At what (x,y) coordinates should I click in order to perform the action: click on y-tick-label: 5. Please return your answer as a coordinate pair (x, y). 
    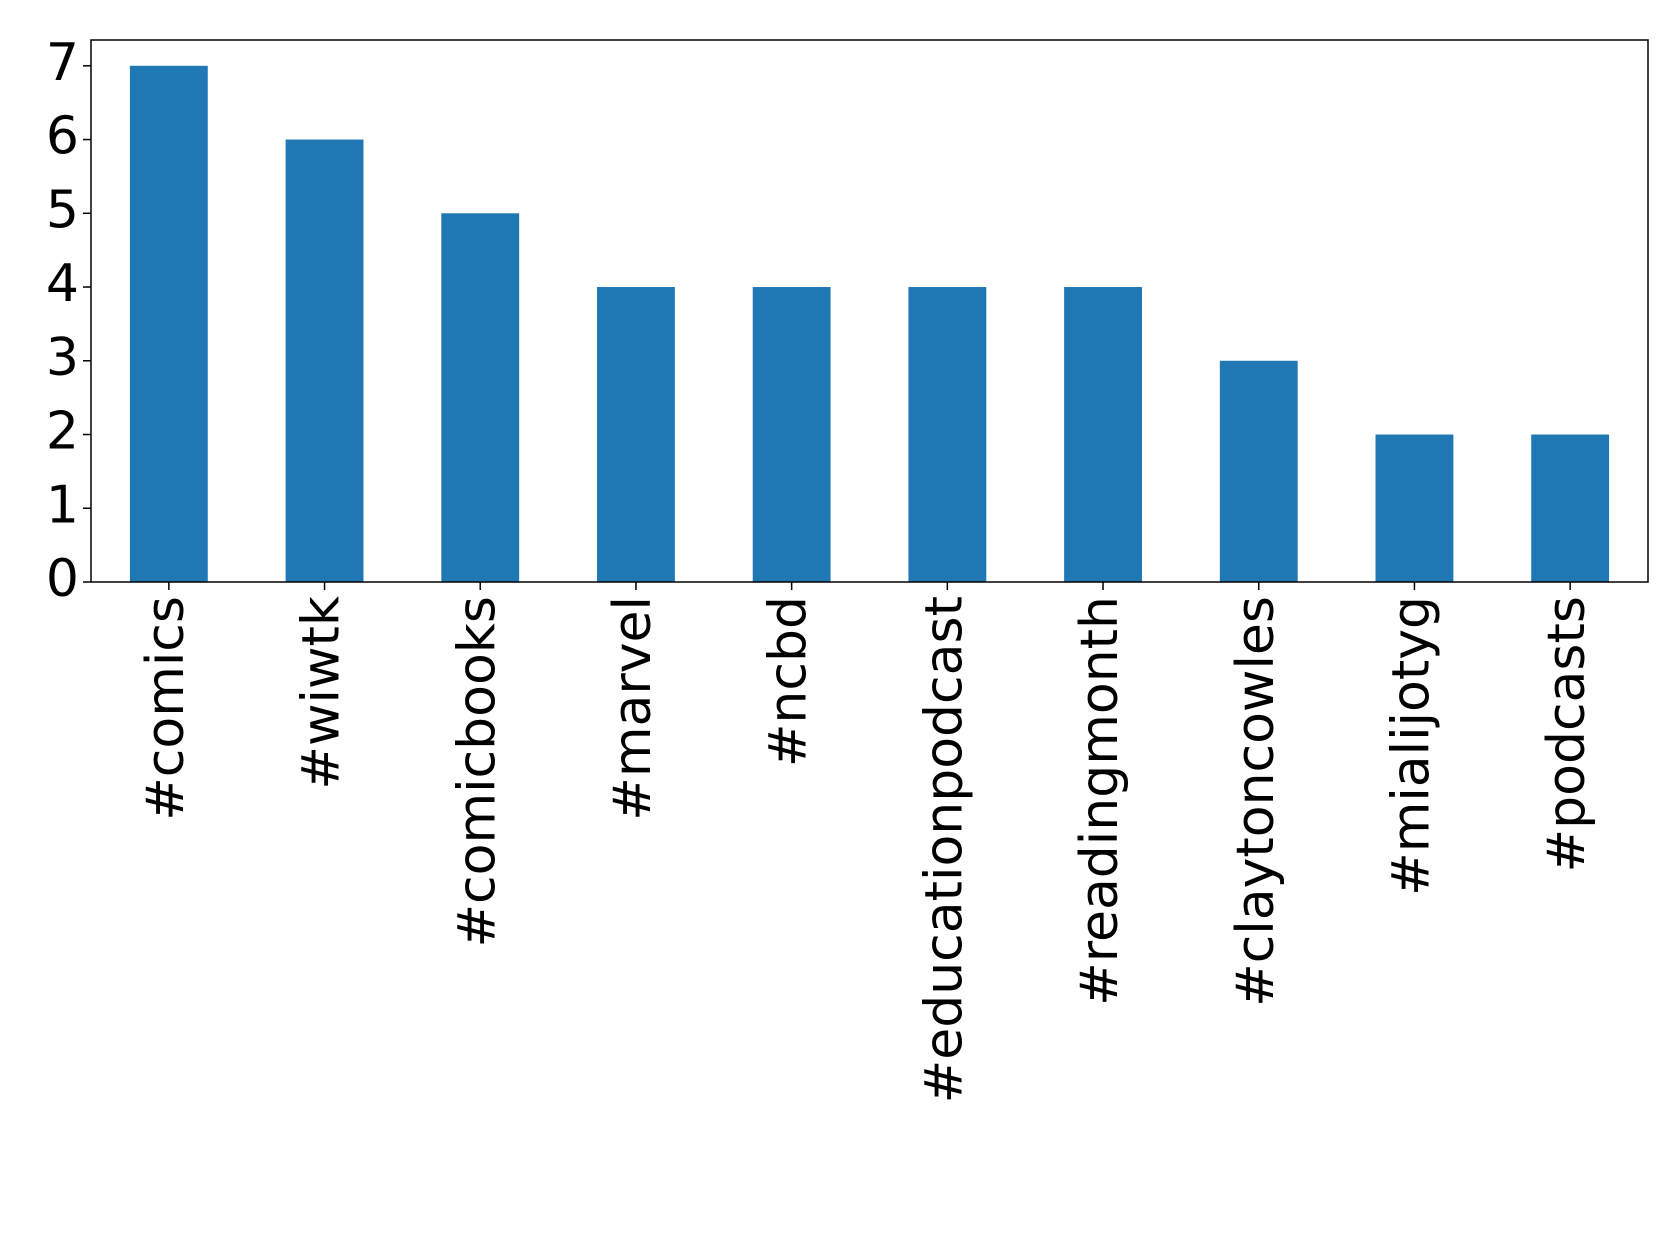
    Looking at the image, I should click on (62, 210).